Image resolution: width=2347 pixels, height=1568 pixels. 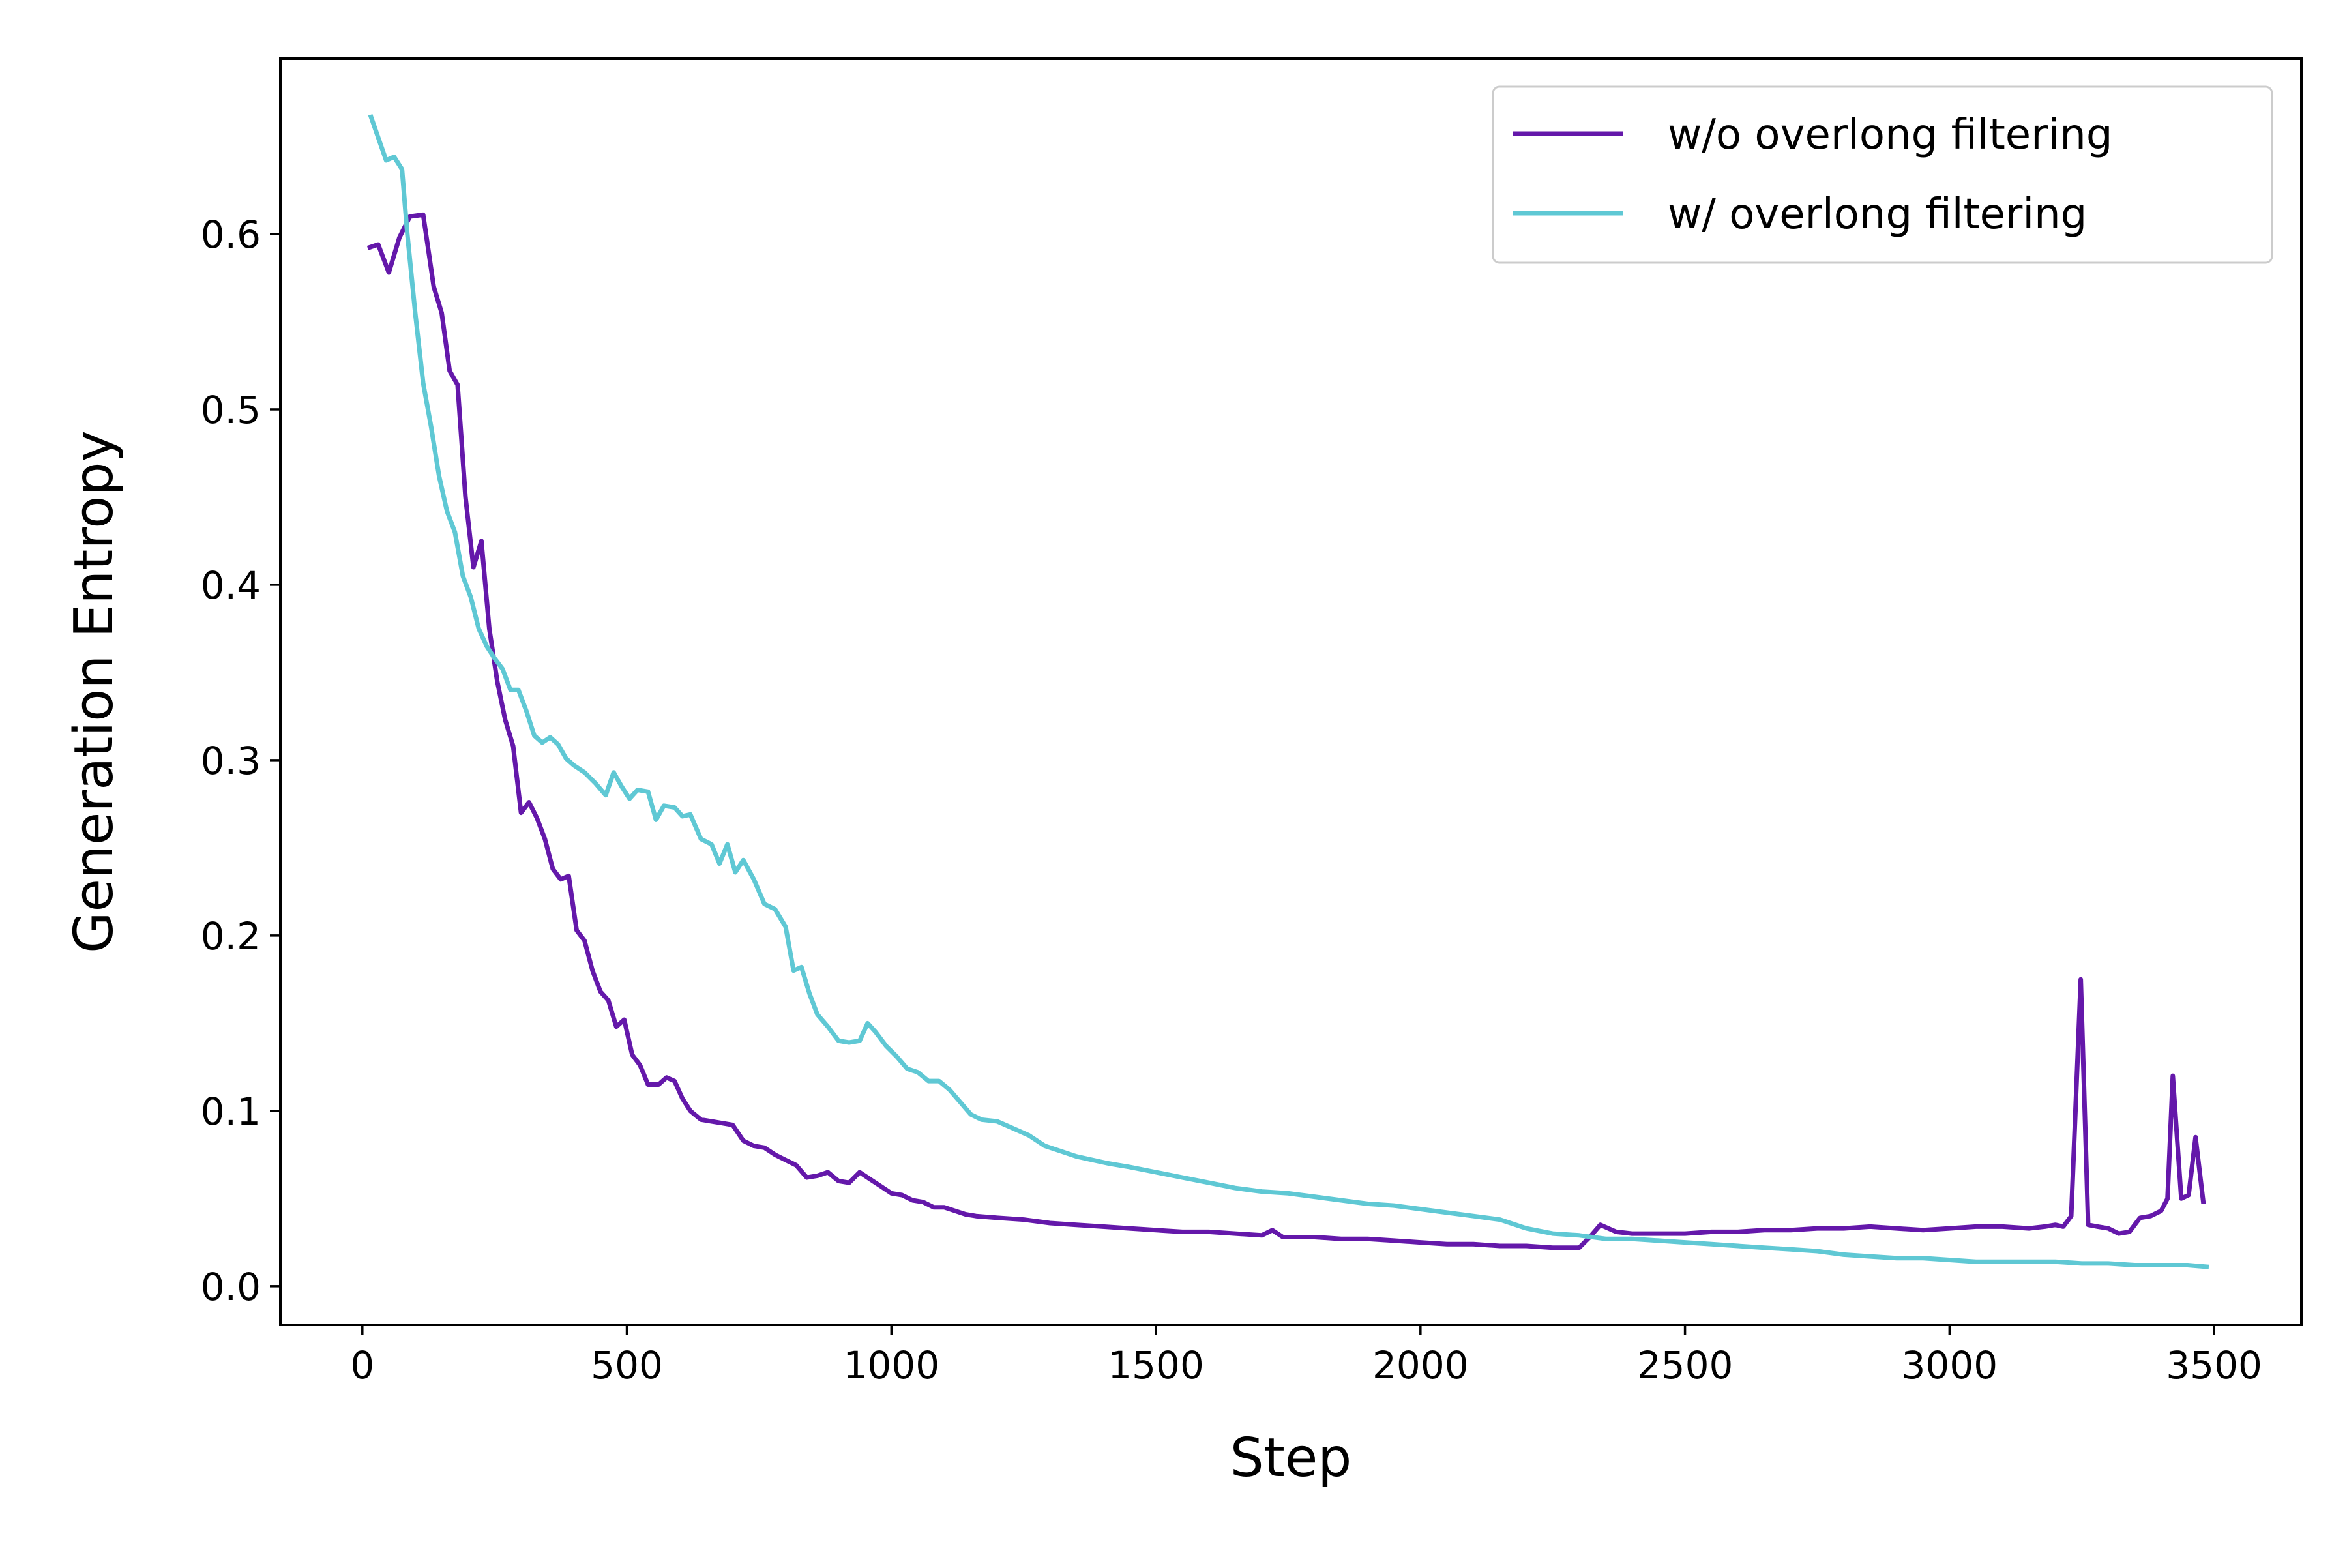 I want to click on y-tick-label: 0.2, so click(x=231, y=936).